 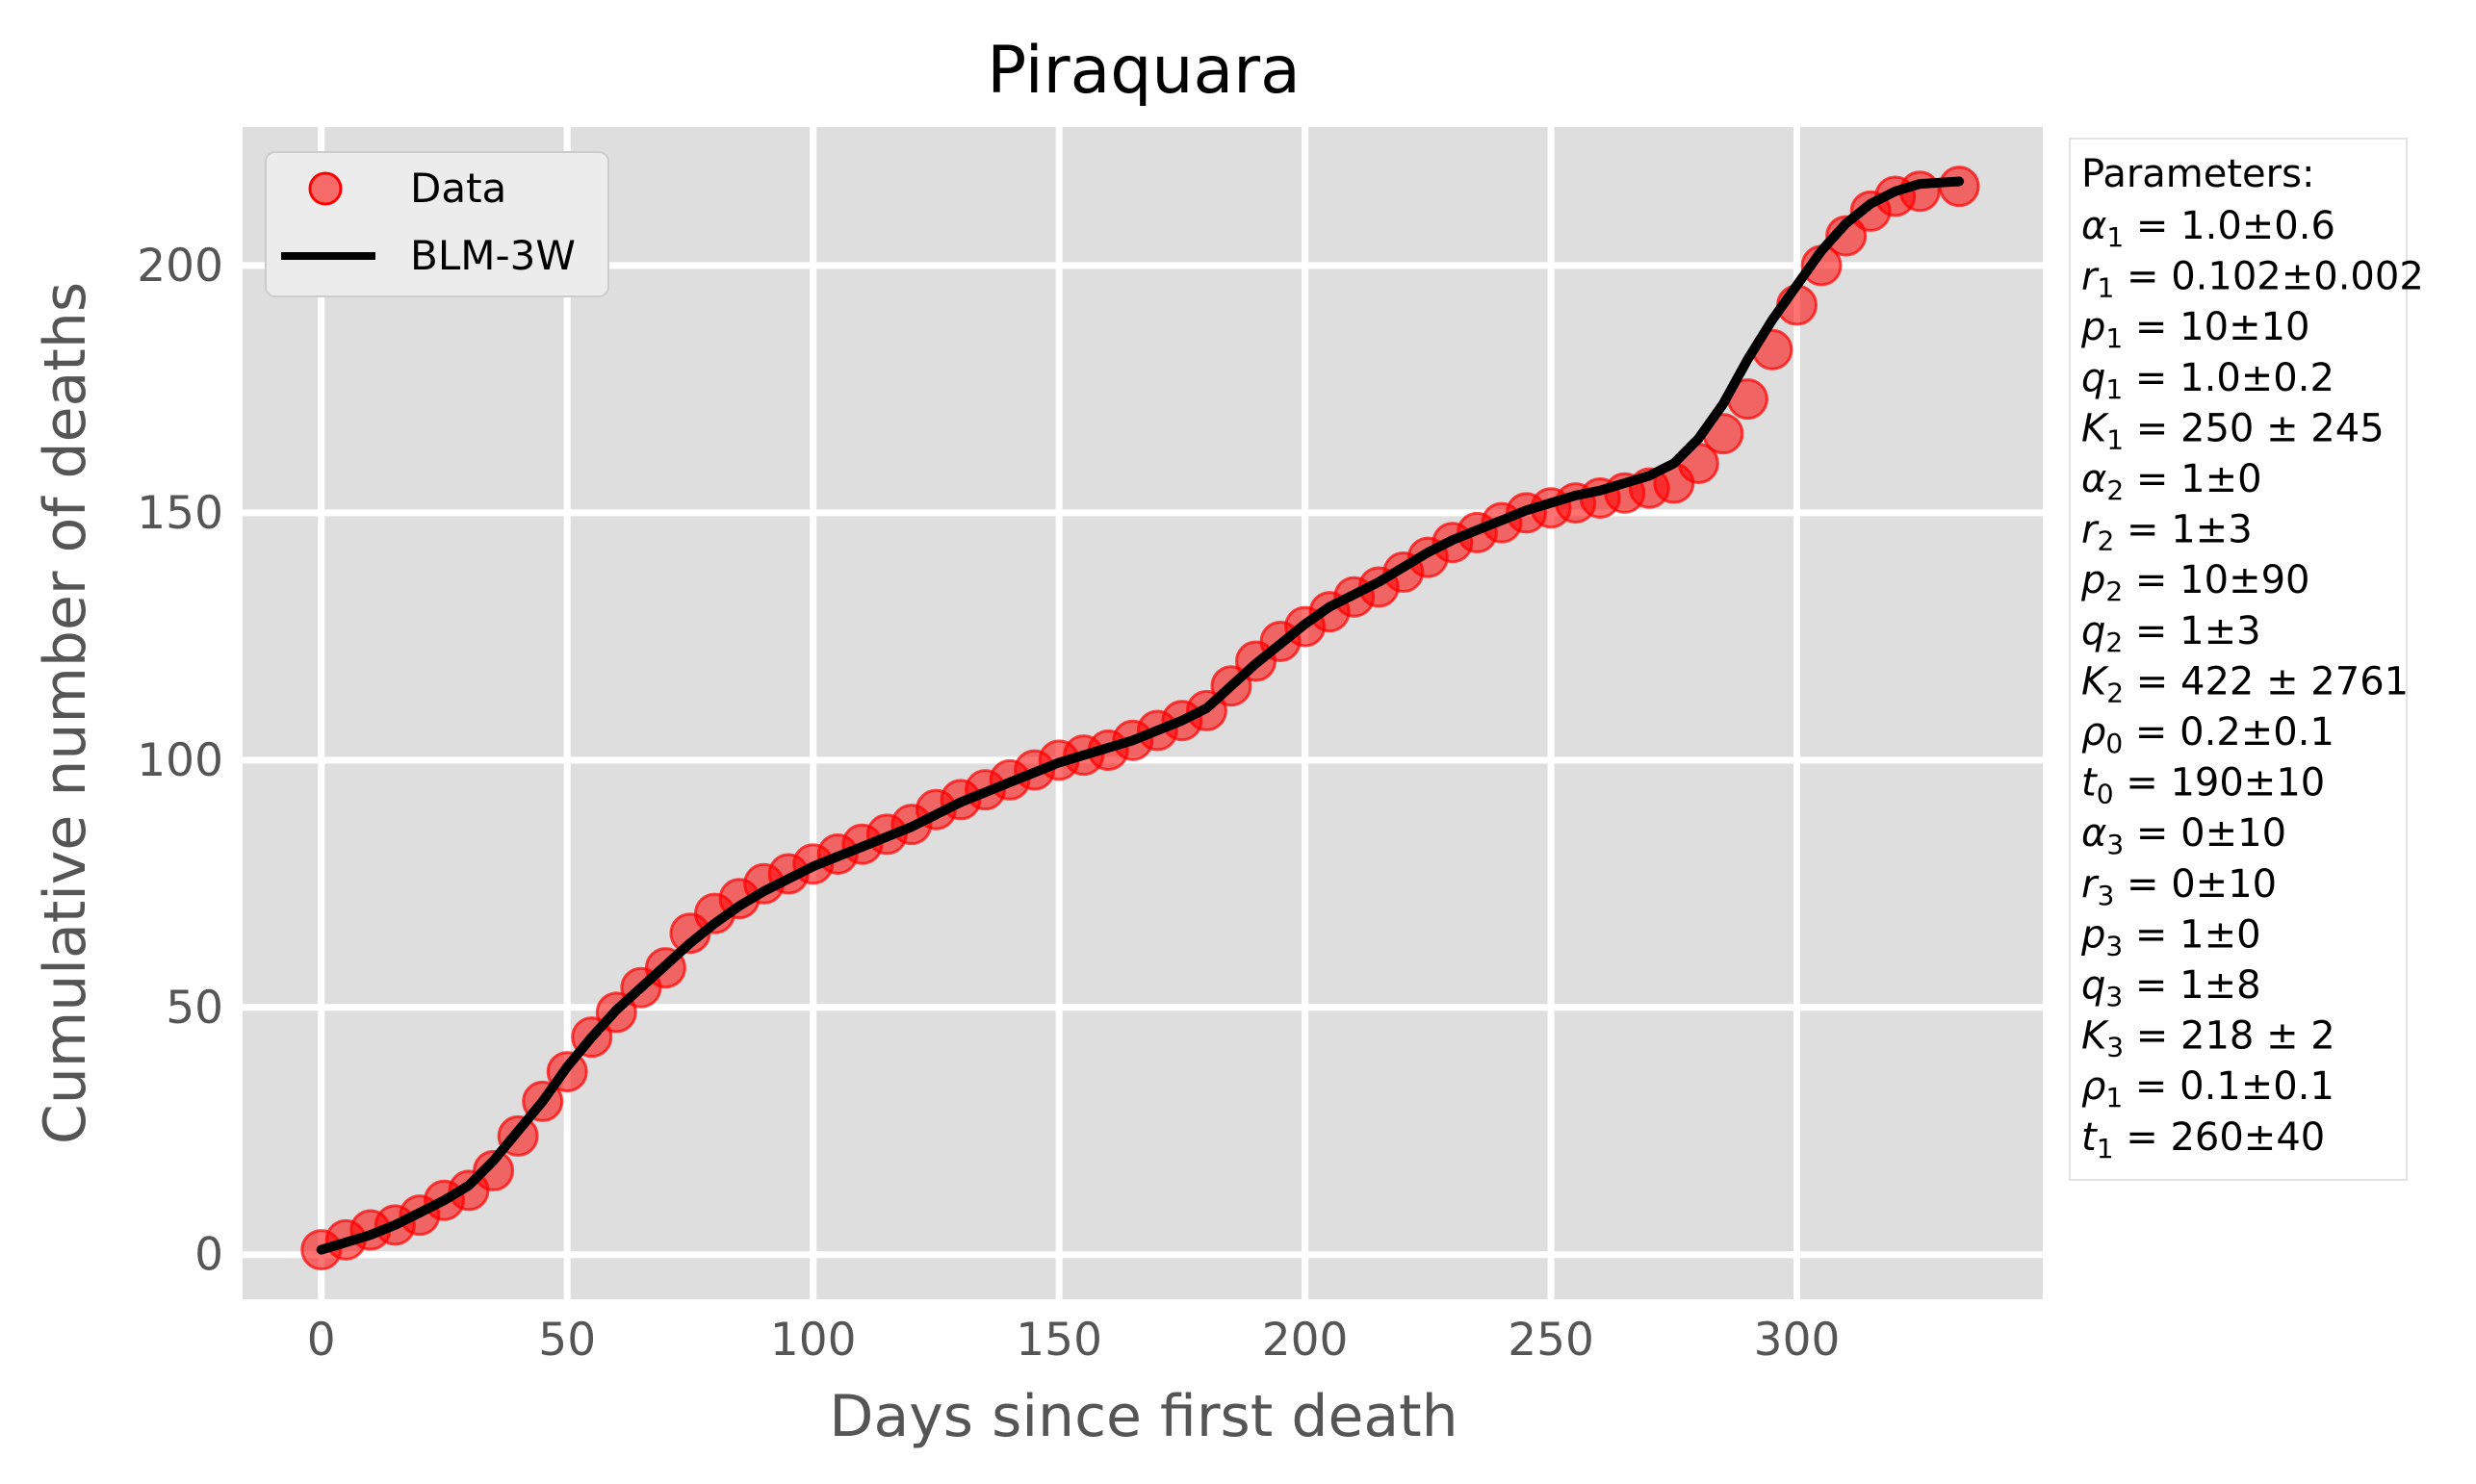 What do you see at coordinates (1143, 1416) in the screenshot?
I see `x-axis-label: Days since first death` at bounding box center [1143, 1416].